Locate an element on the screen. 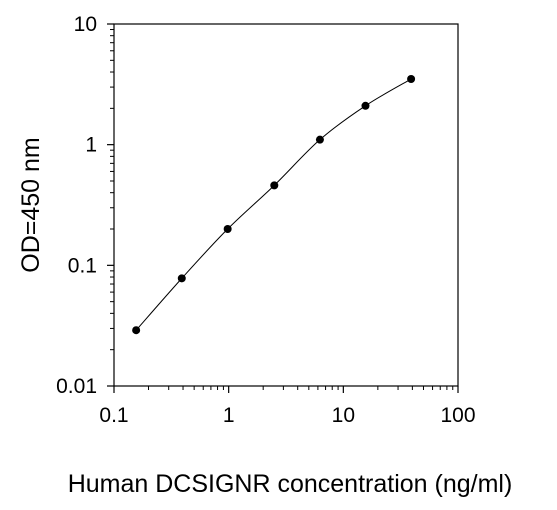 Image resolution: width=557 pixels, height=510 pixels. x-tick-label: 100 is located at coordinates (457, 415).